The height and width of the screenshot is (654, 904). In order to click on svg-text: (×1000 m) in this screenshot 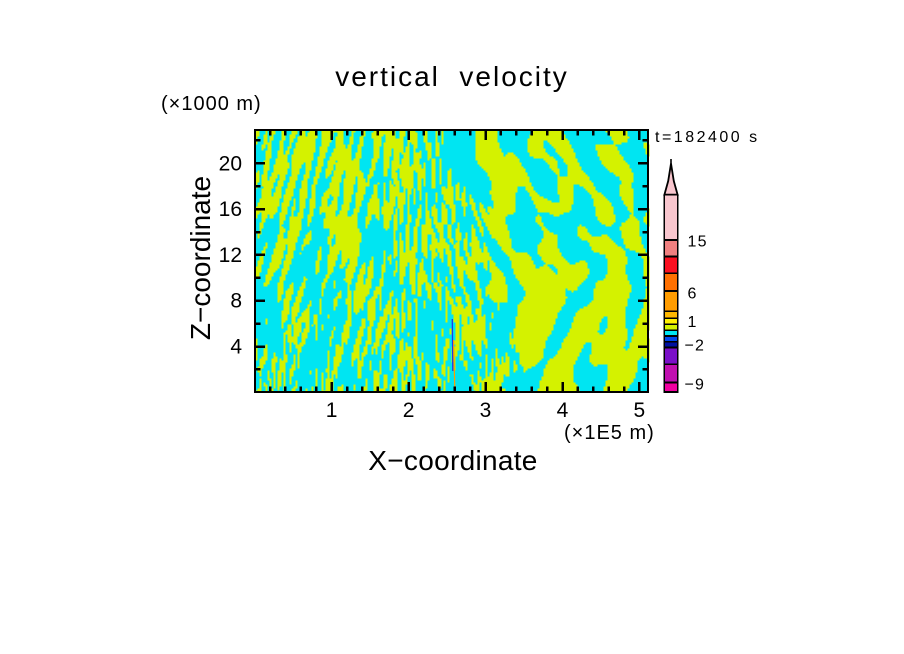, I will do `click(211, 104)`.